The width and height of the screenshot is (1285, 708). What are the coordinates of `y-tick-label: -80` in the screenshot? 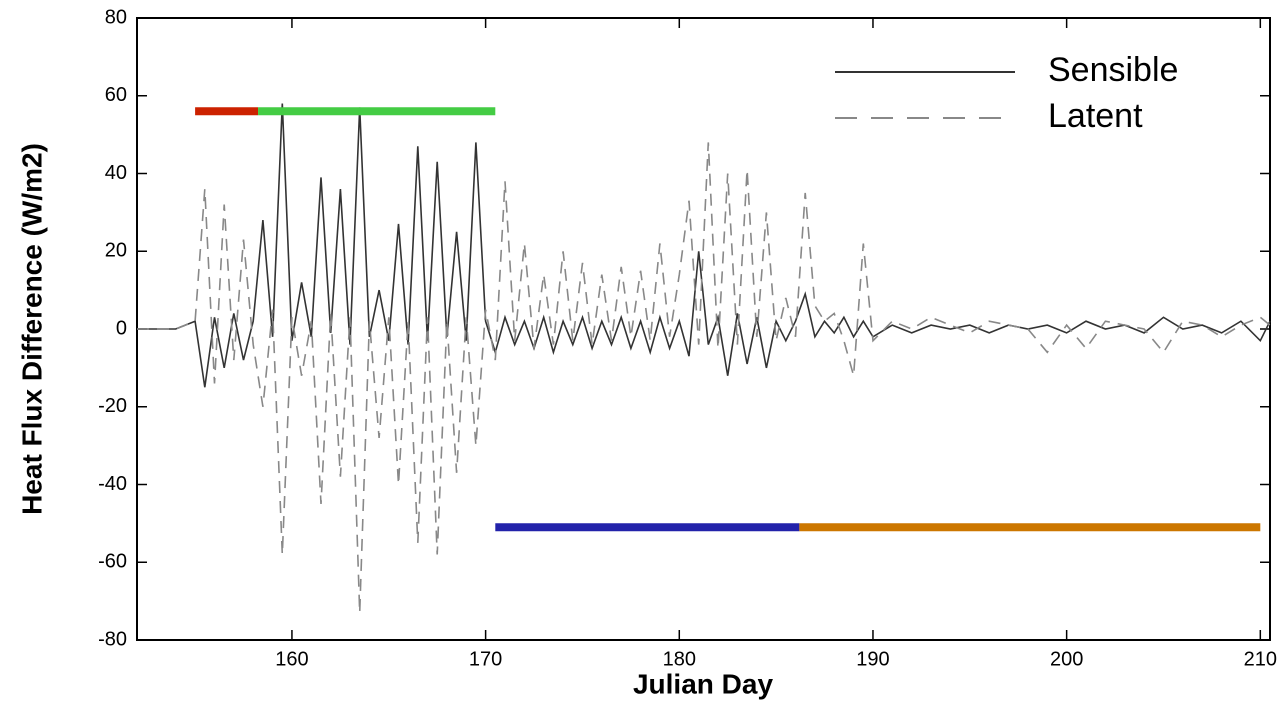 It's located at (112, 639).